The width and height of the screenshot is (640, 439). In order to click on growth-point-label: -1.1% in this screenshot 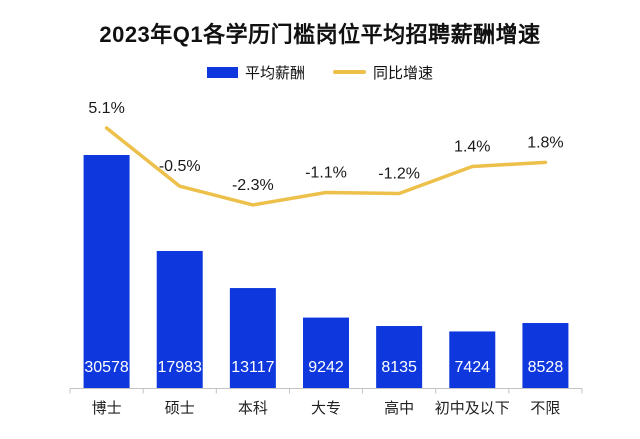, I will do `click(326, 172)`.